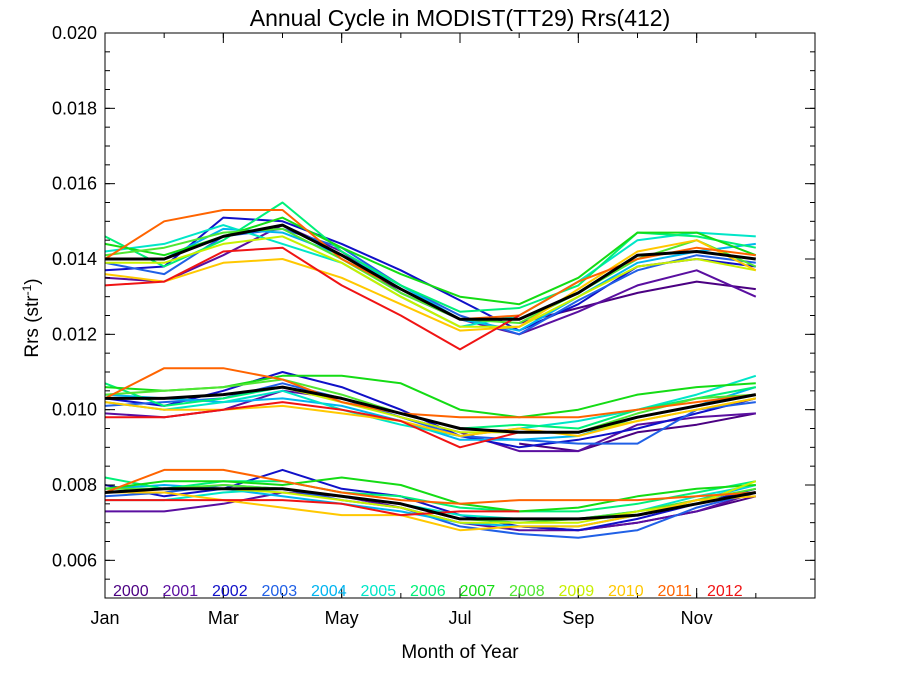 This screenshot has height=675, width=900. I want to click on x-tick-label: Jan, so click(104, 618).